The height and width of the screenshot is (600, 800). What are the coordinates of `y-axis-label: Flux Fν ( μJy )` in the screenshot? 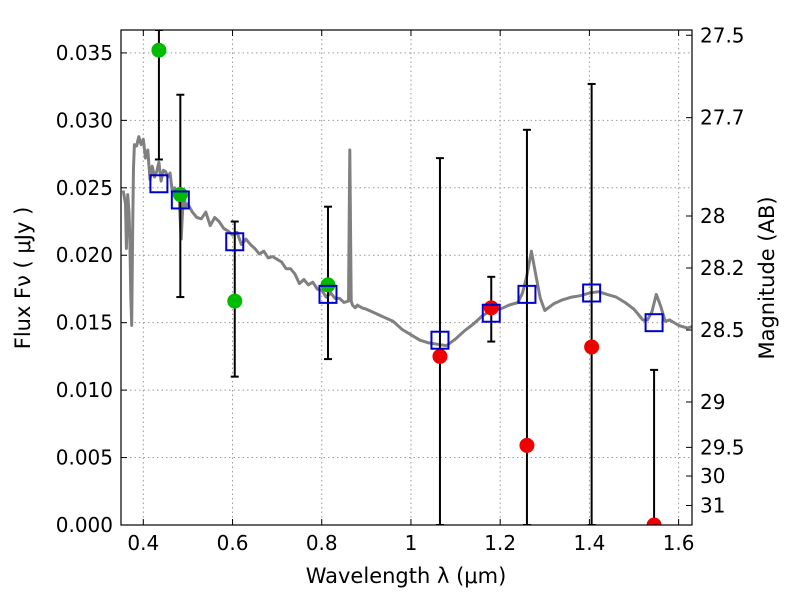 It's located at (23, 278).